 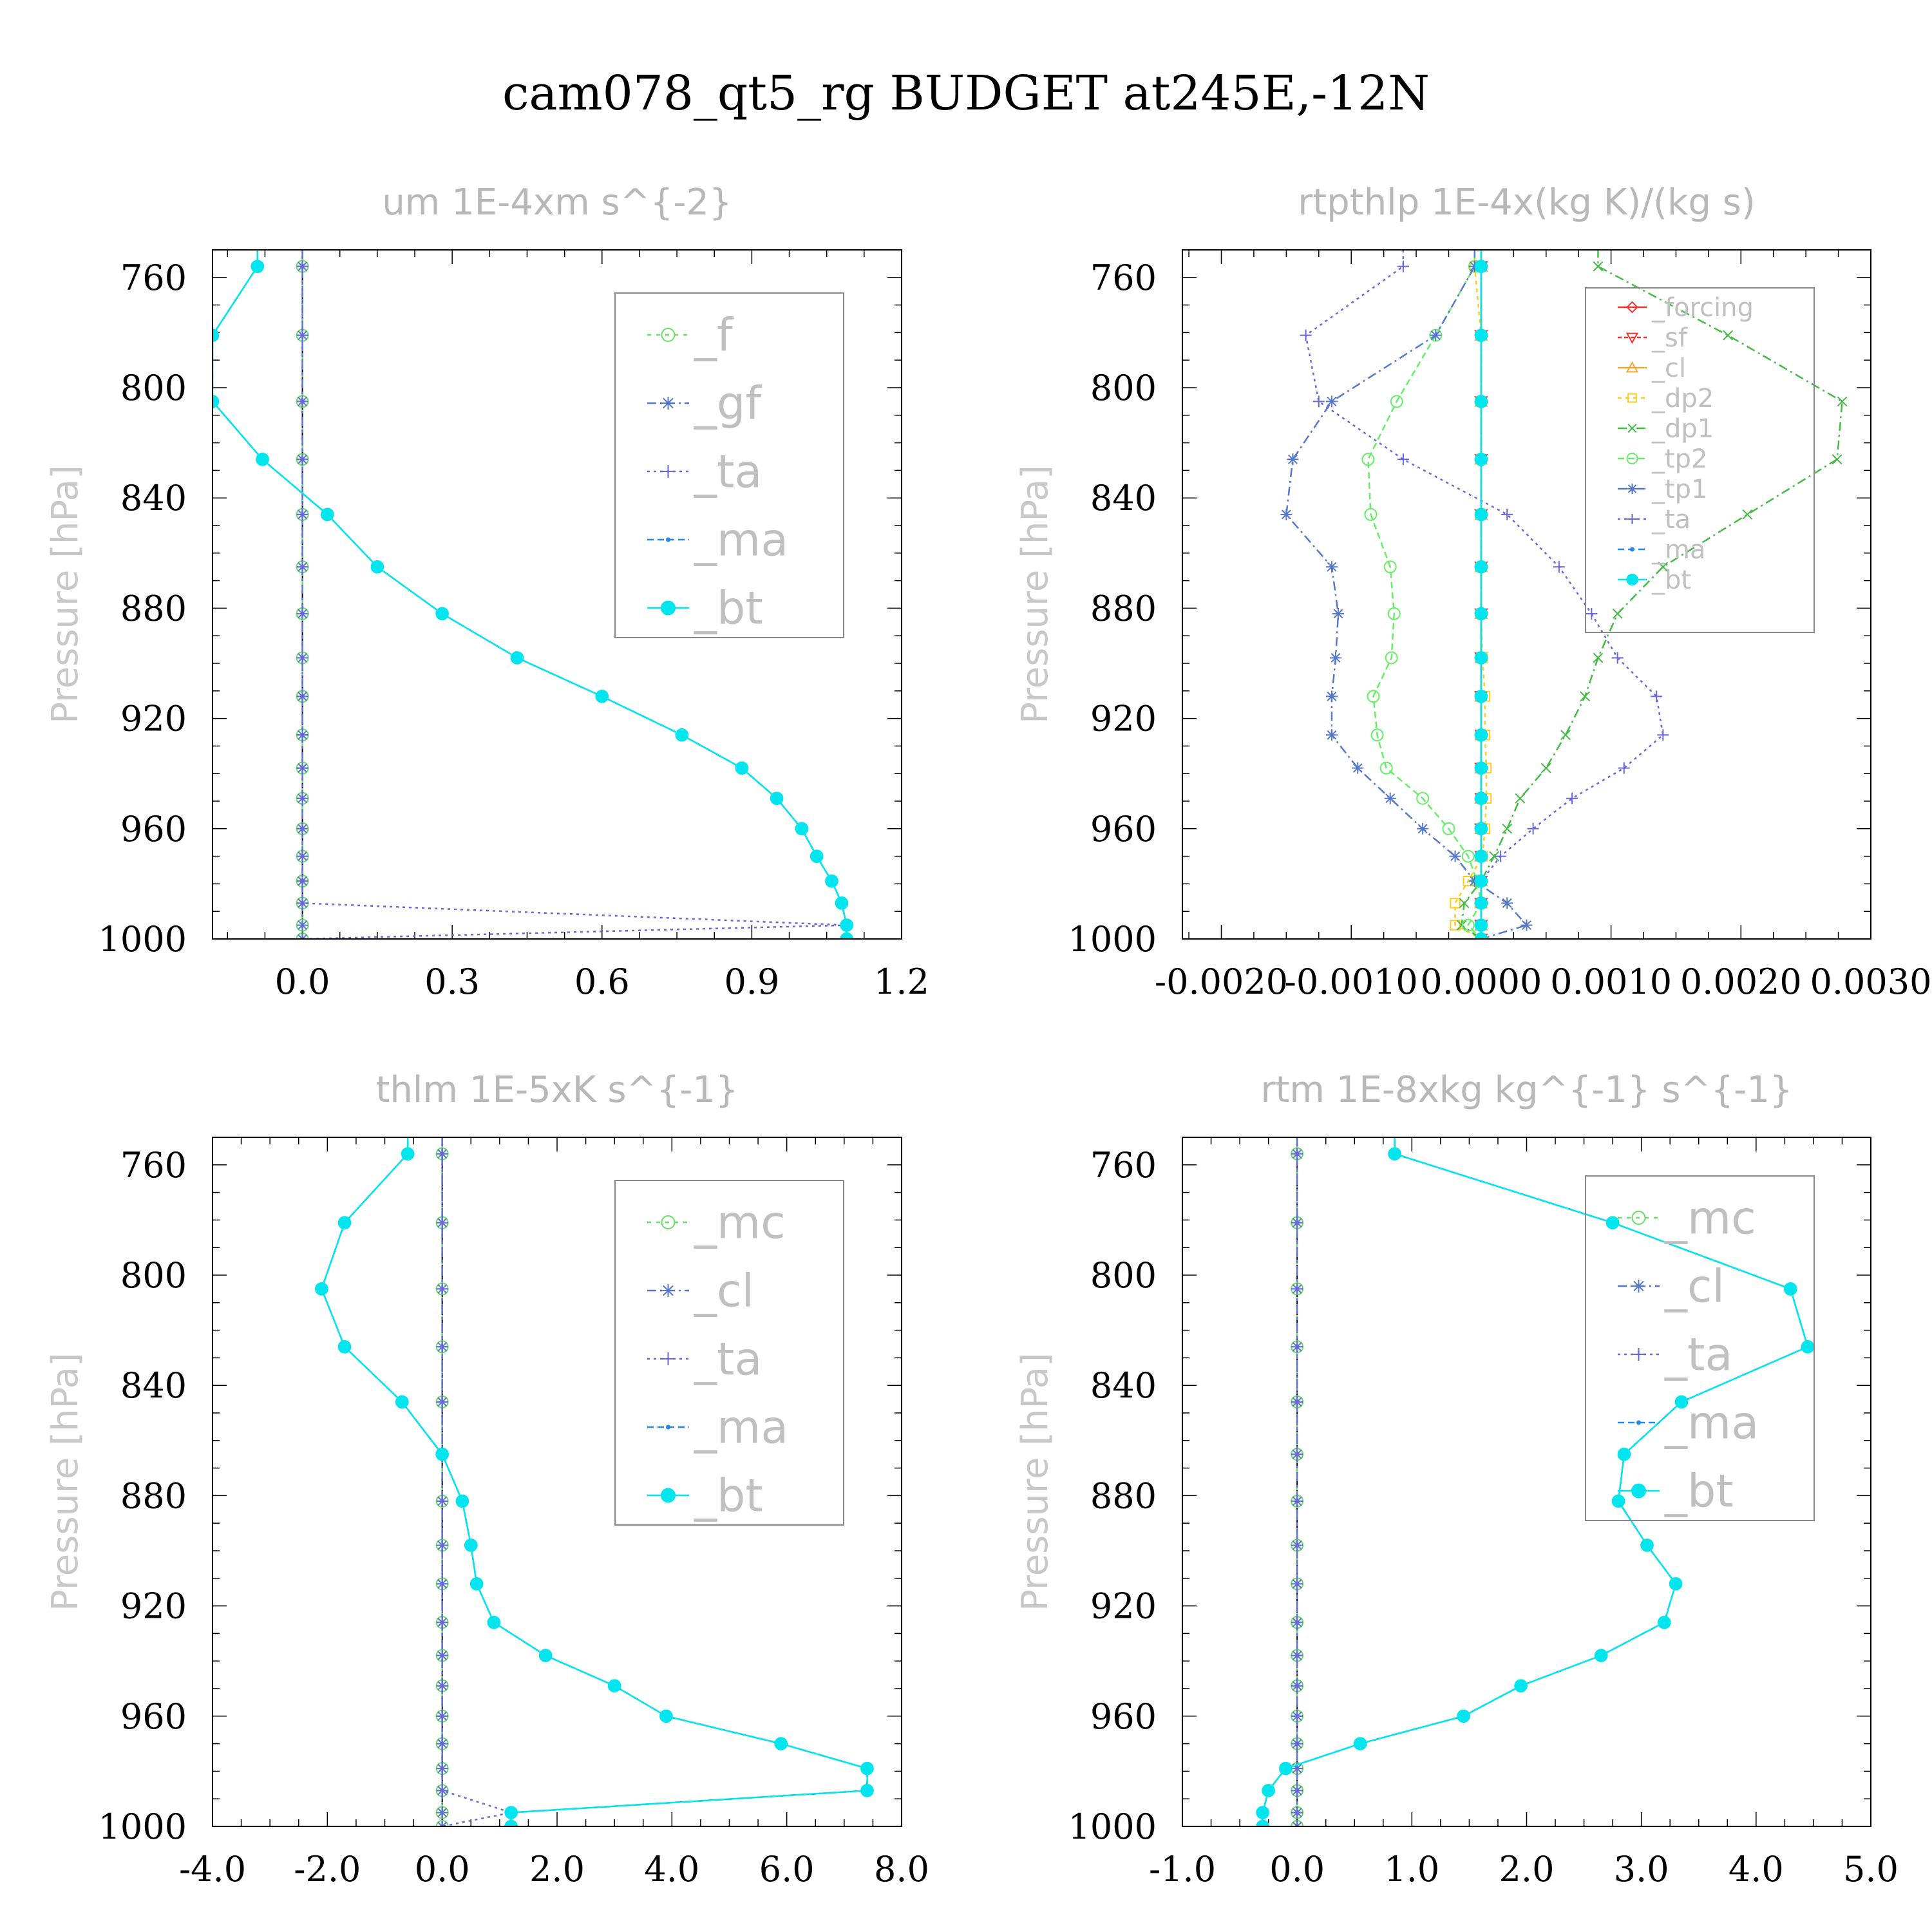 I want to click on x-tick-label: 4.0, so click(x=671, y=1869).